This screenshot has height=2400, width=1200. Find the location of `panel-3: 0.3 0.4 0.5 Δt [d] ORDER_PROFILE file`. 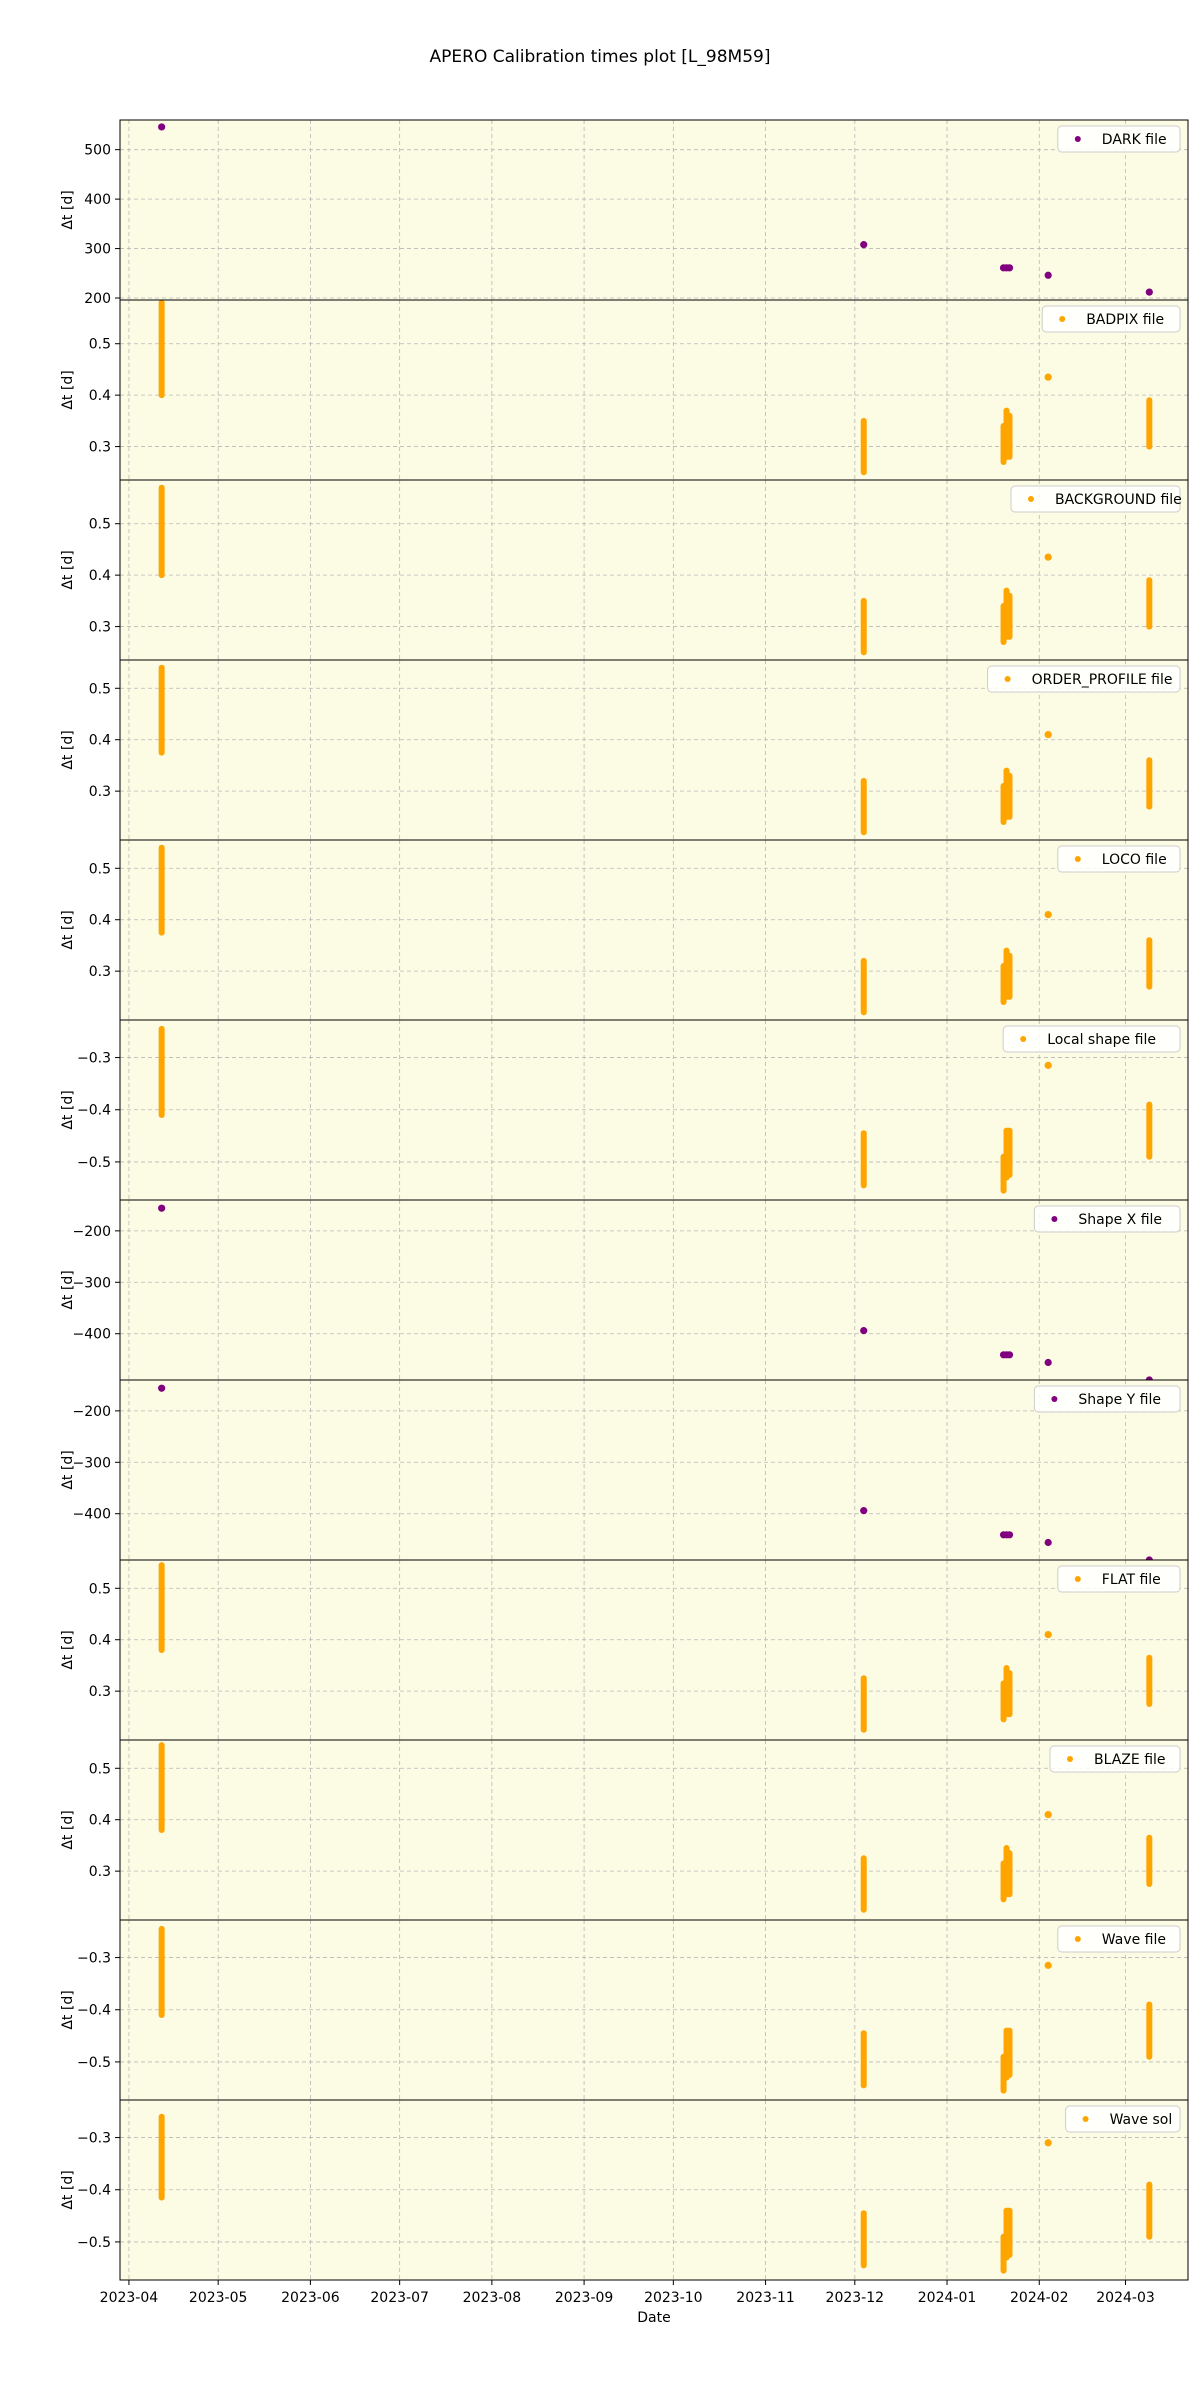

panel-3: 0.3 0.4 0.5 Δt [d] ORDER_PROFILE file is located at coordinates (624, 750).